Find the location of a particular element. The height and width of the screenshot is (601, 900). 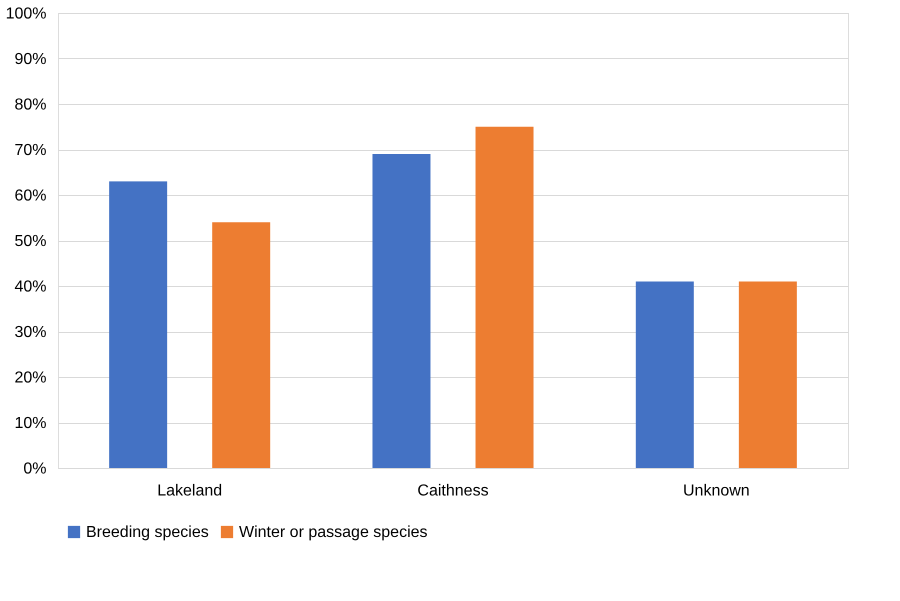

y-tick-label: 40% is located at coordinates (30, 287).